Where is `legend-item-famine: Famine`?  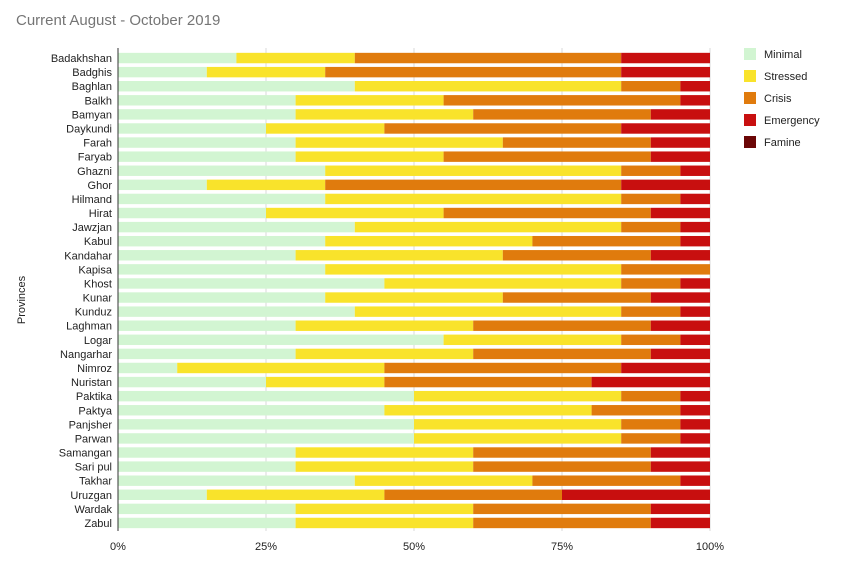 legend-item-famine: Famine is located at coordinates (772, 142).